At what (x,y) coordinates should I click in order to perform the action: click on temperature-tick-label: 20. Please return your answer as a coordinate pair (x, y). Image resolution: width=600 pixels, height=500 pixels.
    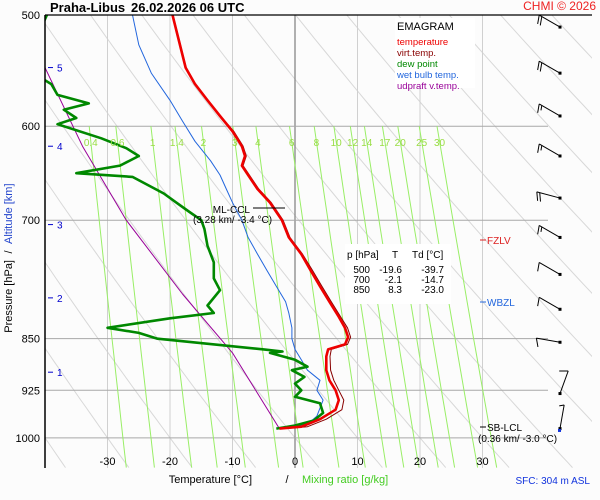
    Looking at the image, I should click on (420, 462).